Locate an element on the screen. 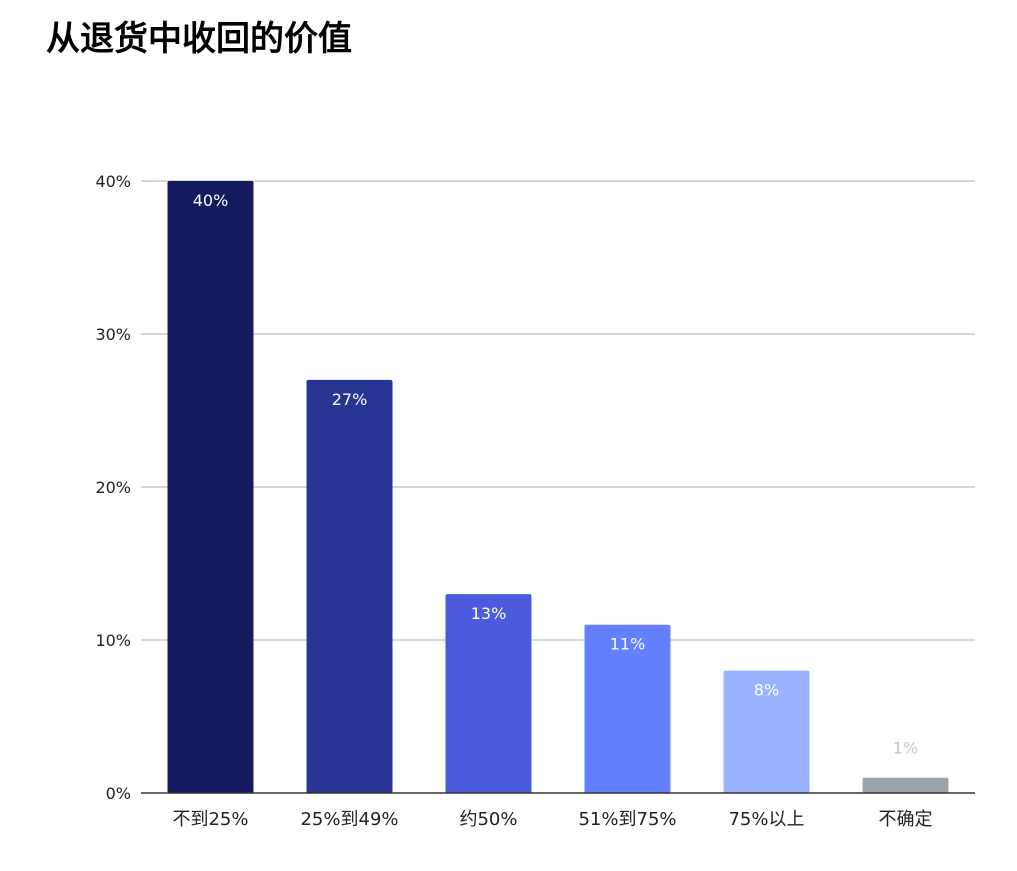 The image size is (1017, 871). data-label: 8% is located at coordinates (766, 690).